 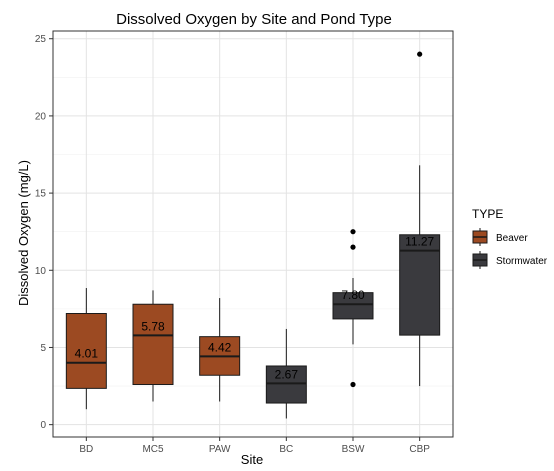 I want to click on legend-title: TYPE, so click(x=487, y=214).